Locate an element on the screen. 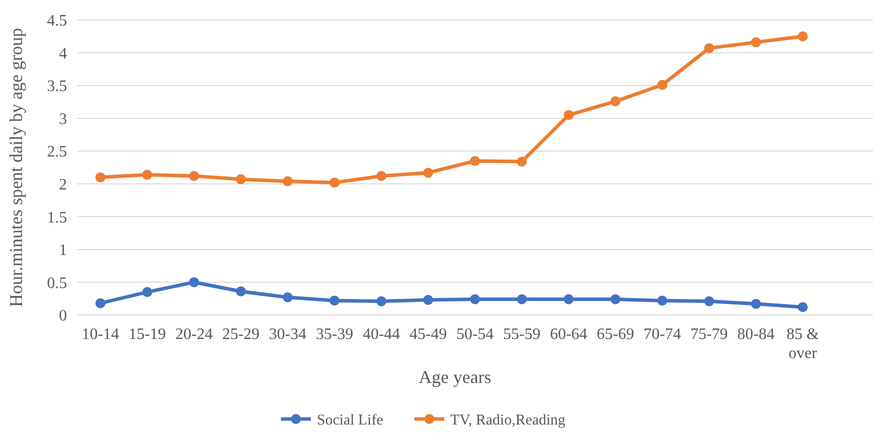 Image resolution: width=873 pixels, height=433 pixels. x-tick-label: 25-29 is located at coordinates (241, 334).